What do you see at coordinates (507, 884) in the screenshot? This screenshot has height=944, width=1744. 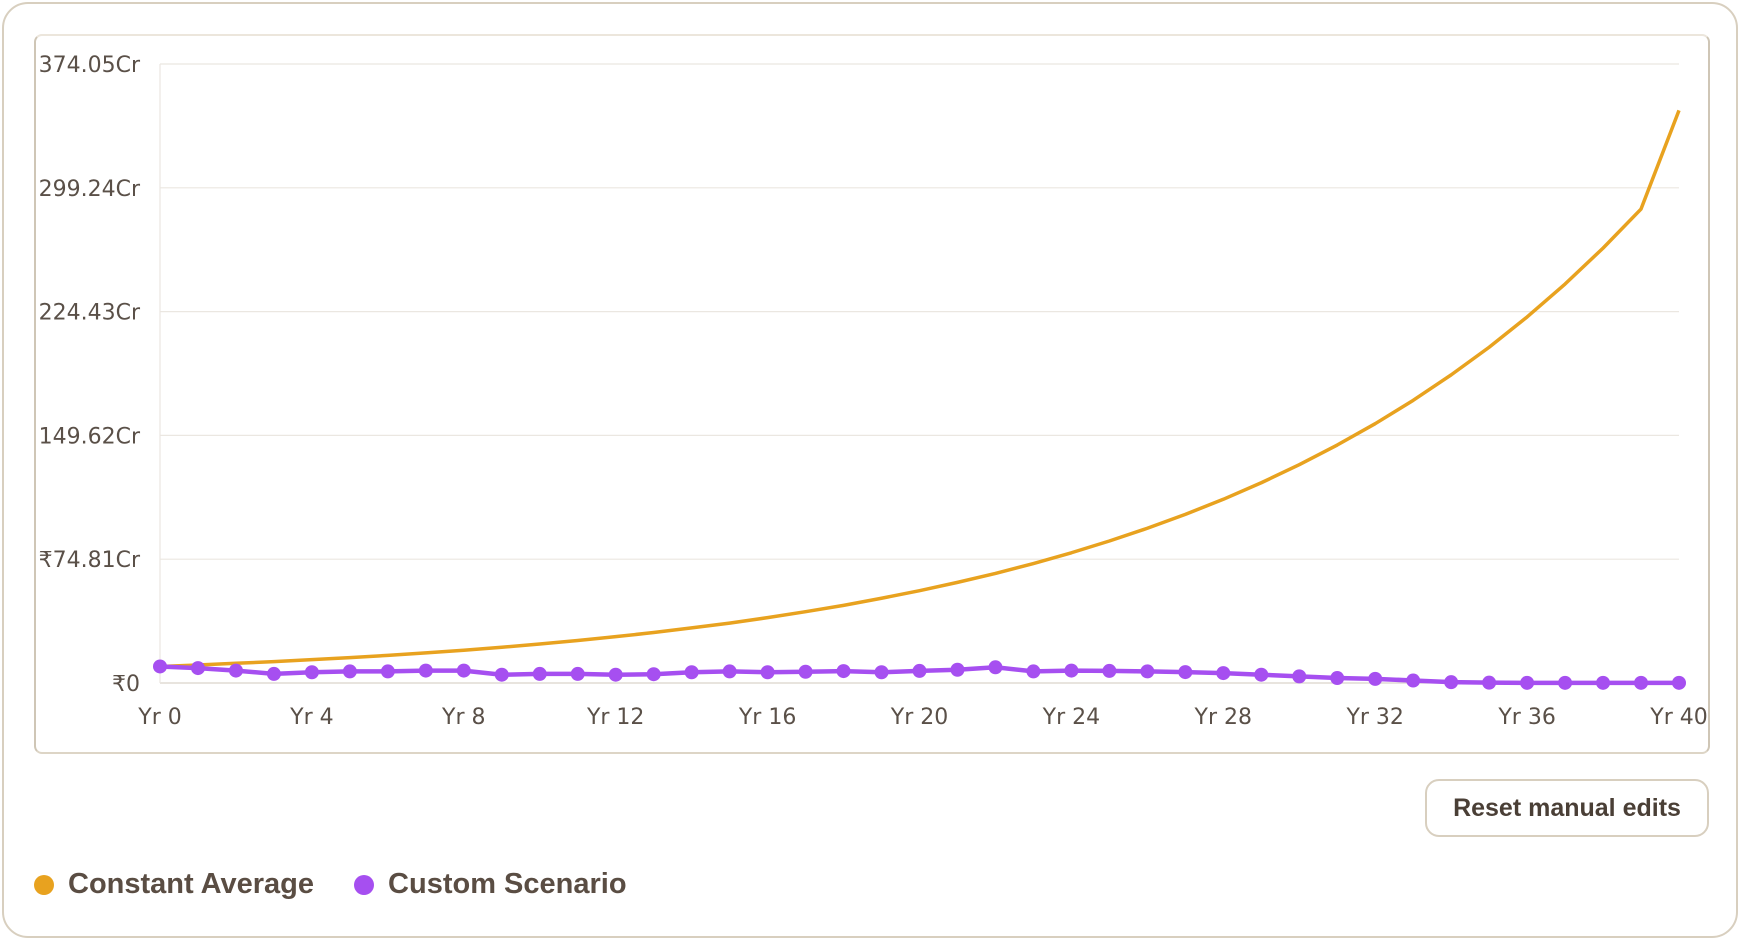 I see `legend-label-custom-scenario: Custom Scenario` at bounding box center [507, 884].